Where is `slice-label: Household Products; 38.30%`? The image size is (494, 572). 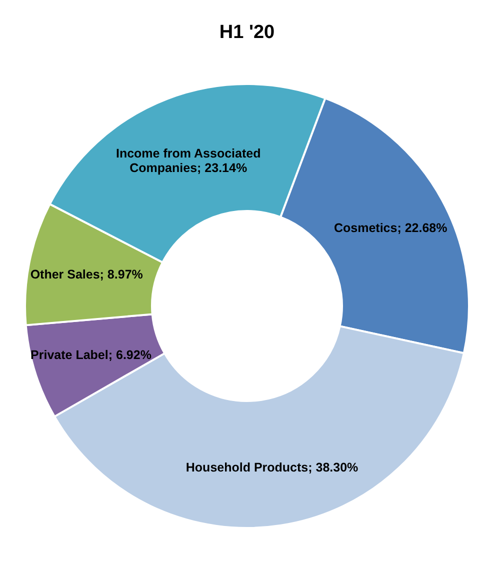 slice-label: Household Products; 38.30% is located at coordinates (272, 467).